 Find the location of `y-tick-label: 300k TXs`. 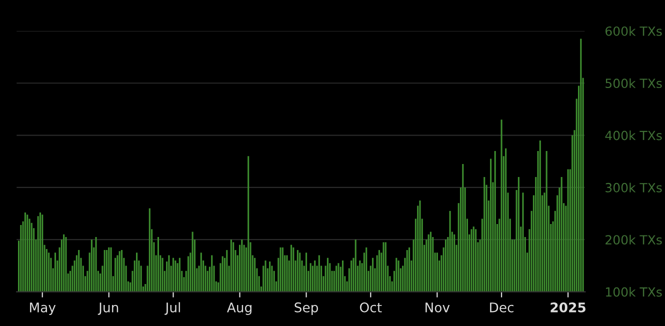

y-tick-label: 300k TXs is located at coordinates (634, 187).